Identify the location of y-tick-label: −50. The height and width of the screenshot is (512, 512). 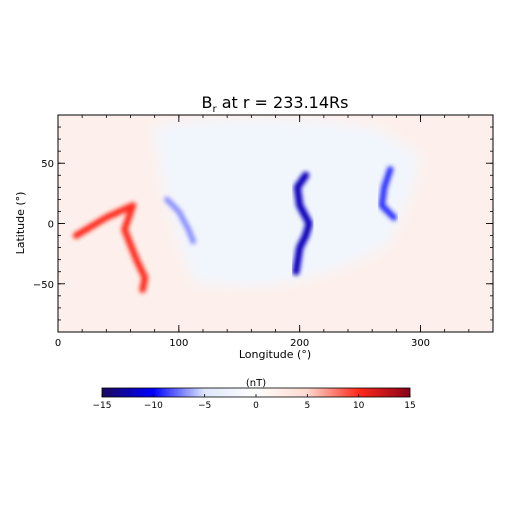
(43, 285).